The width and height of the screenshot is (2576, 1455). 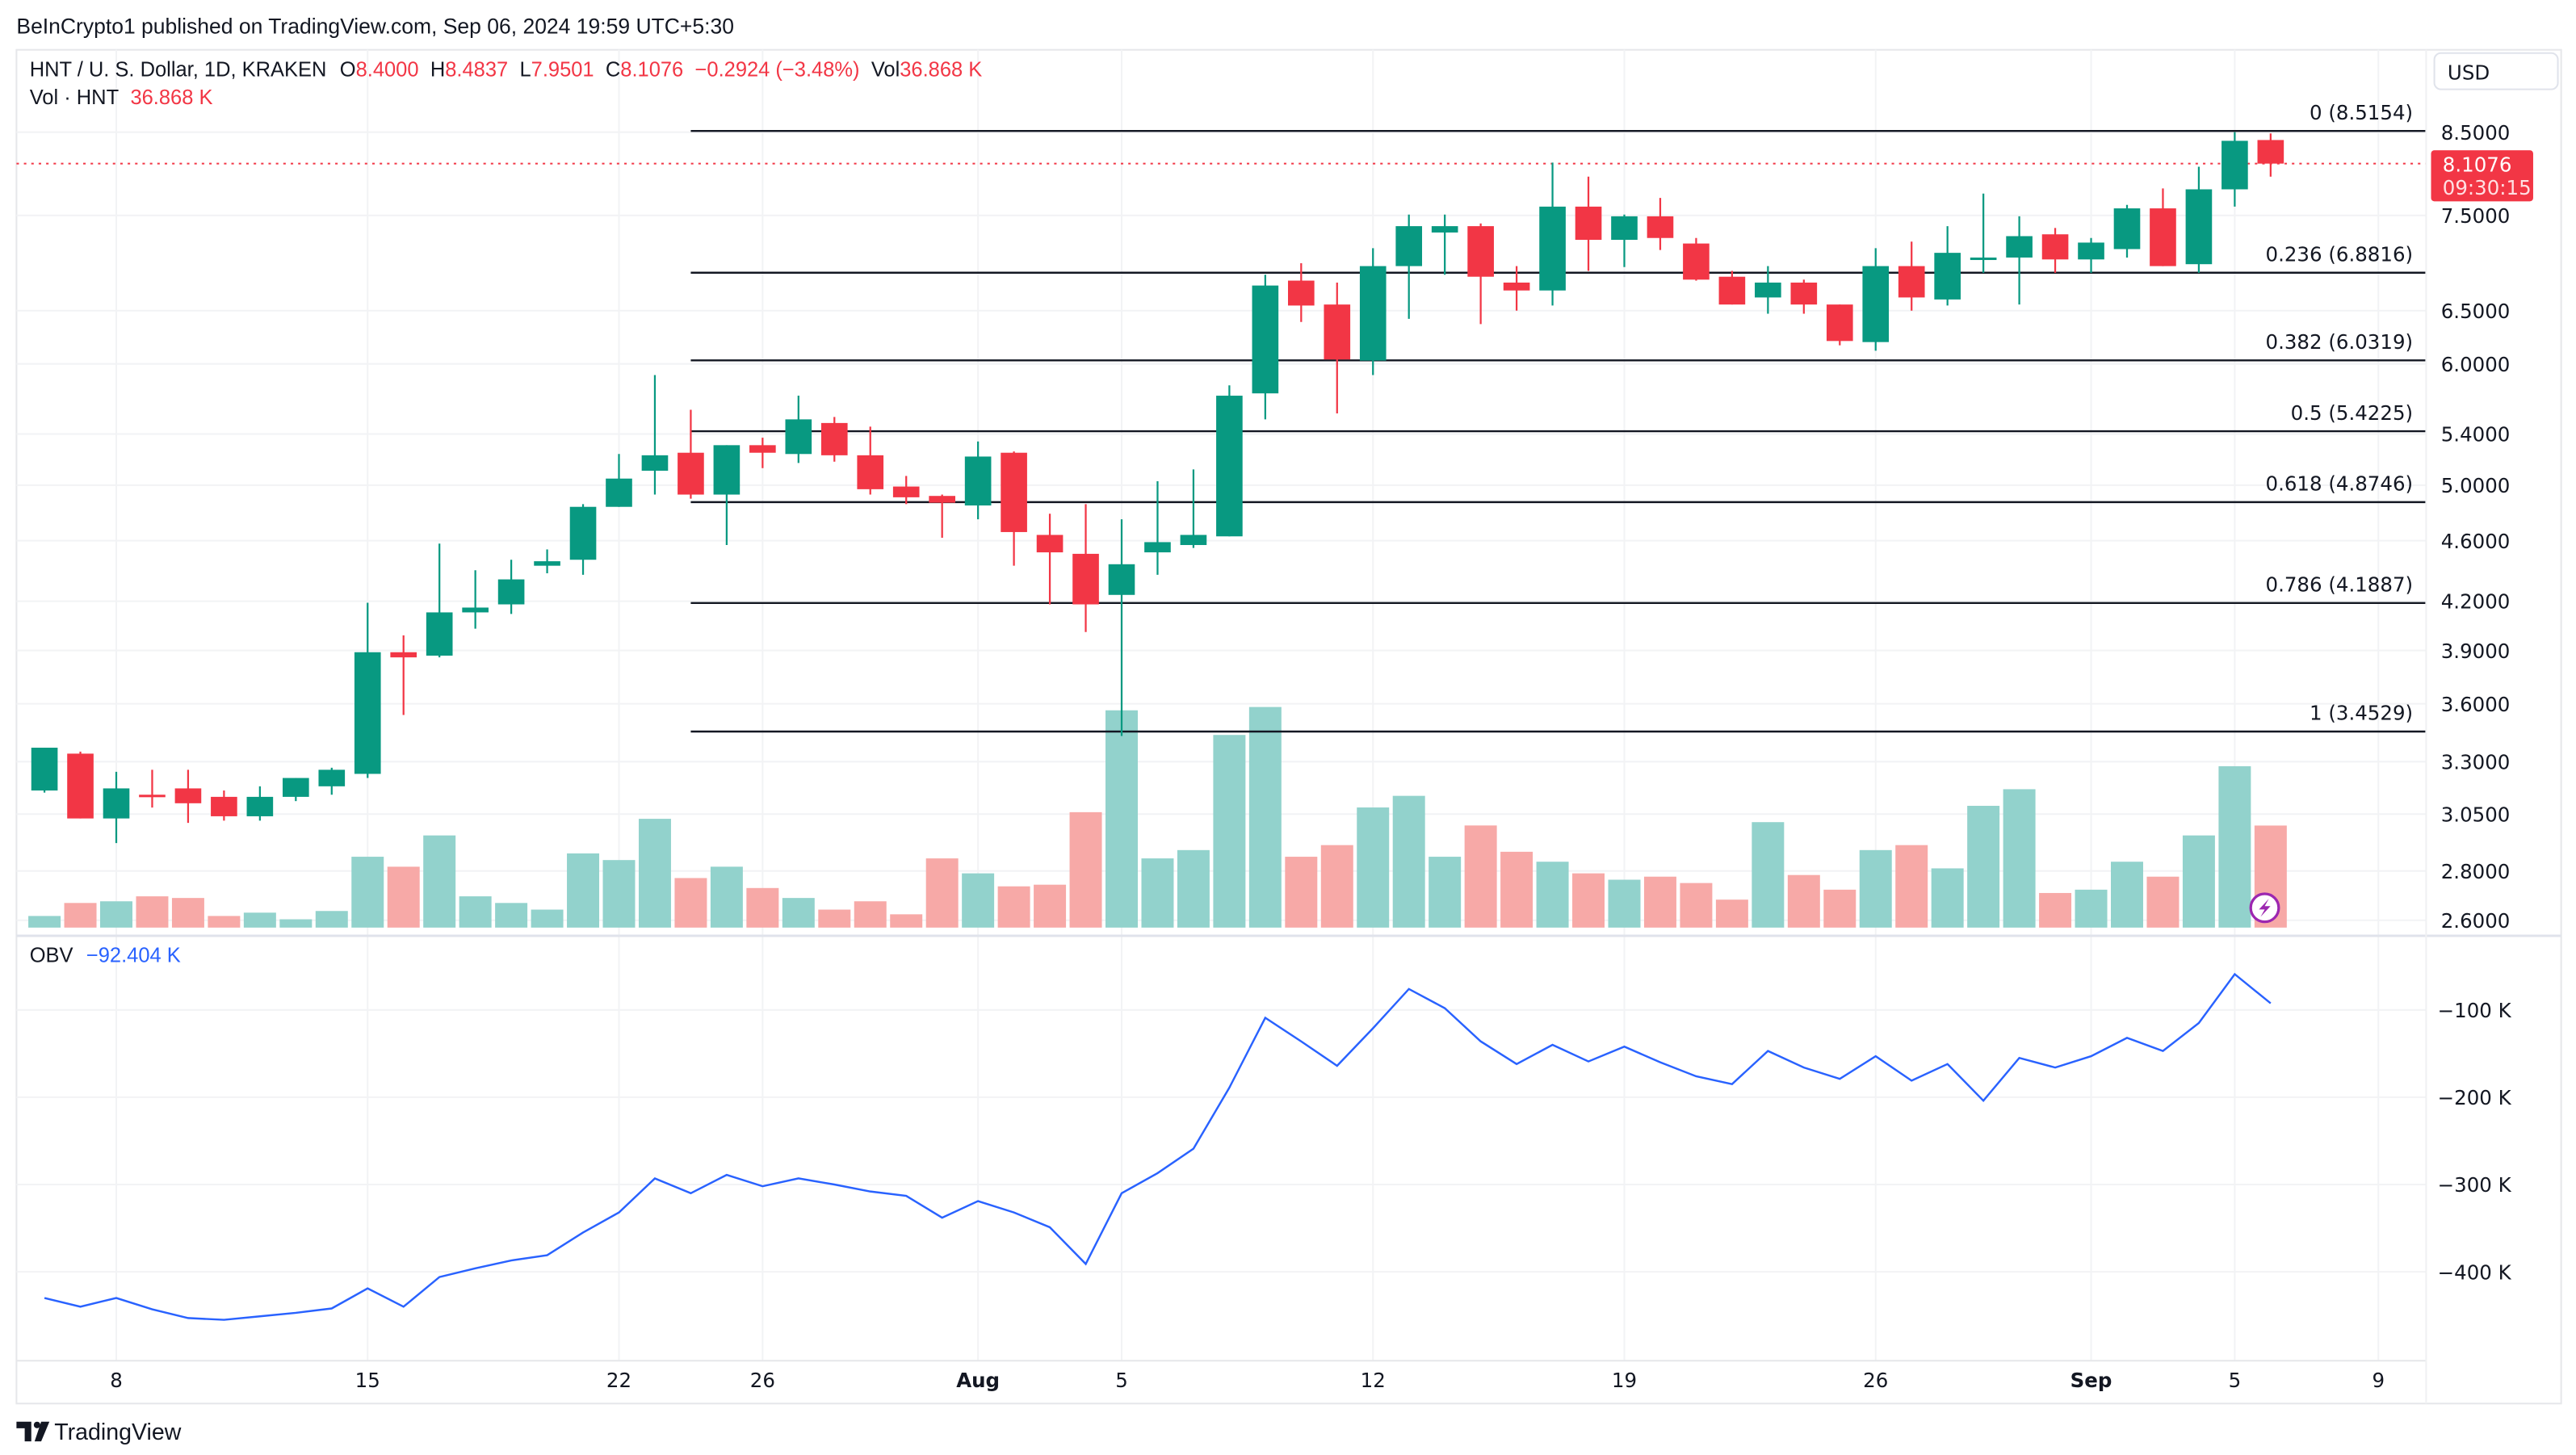 I want to click on price-tick-label: 4.2000, so click(x=2476, y=602).